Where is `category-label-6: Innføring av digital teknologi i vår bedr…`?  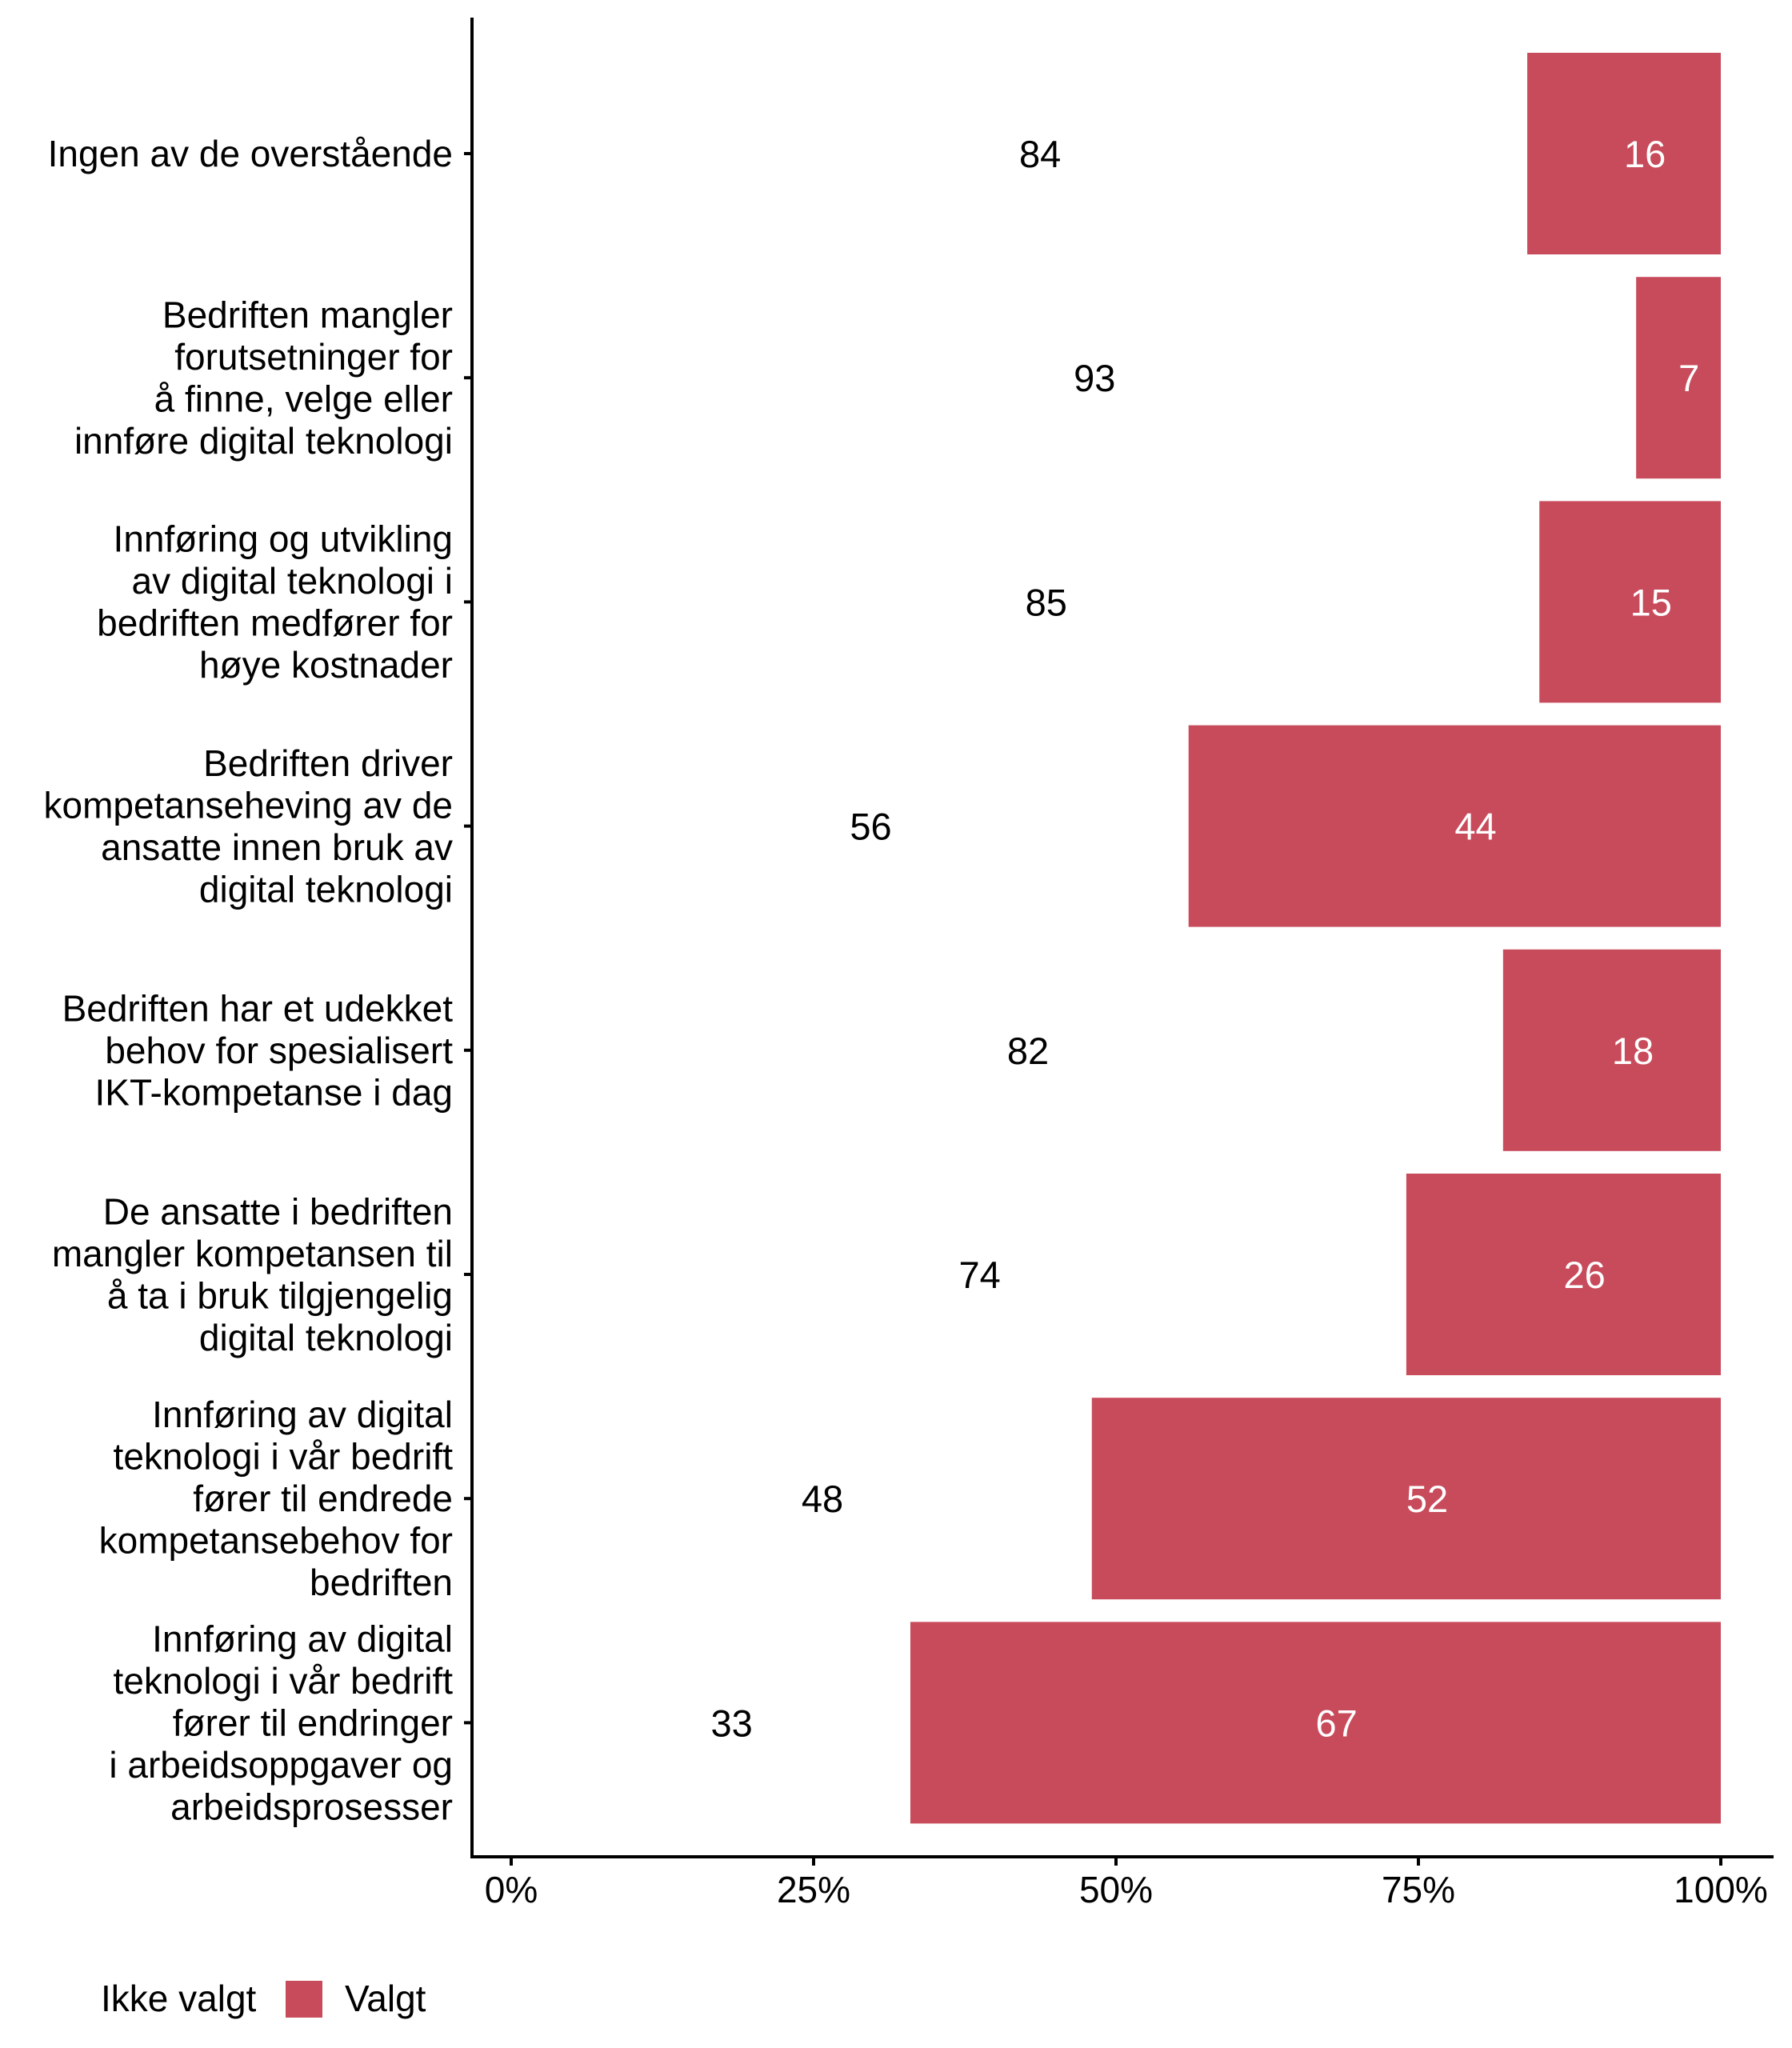
category-label-6: Innføring av digital teknologi i vår bedr… is located at coordinates (276, 1498).